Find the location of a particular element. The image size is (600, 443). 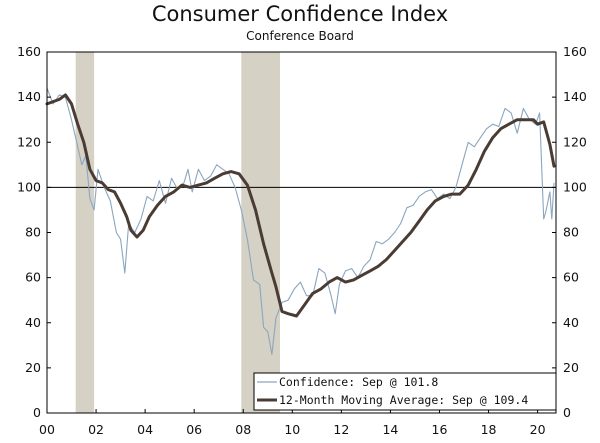

y-tick-label-right: 100 is located at coordinates (575, 186).